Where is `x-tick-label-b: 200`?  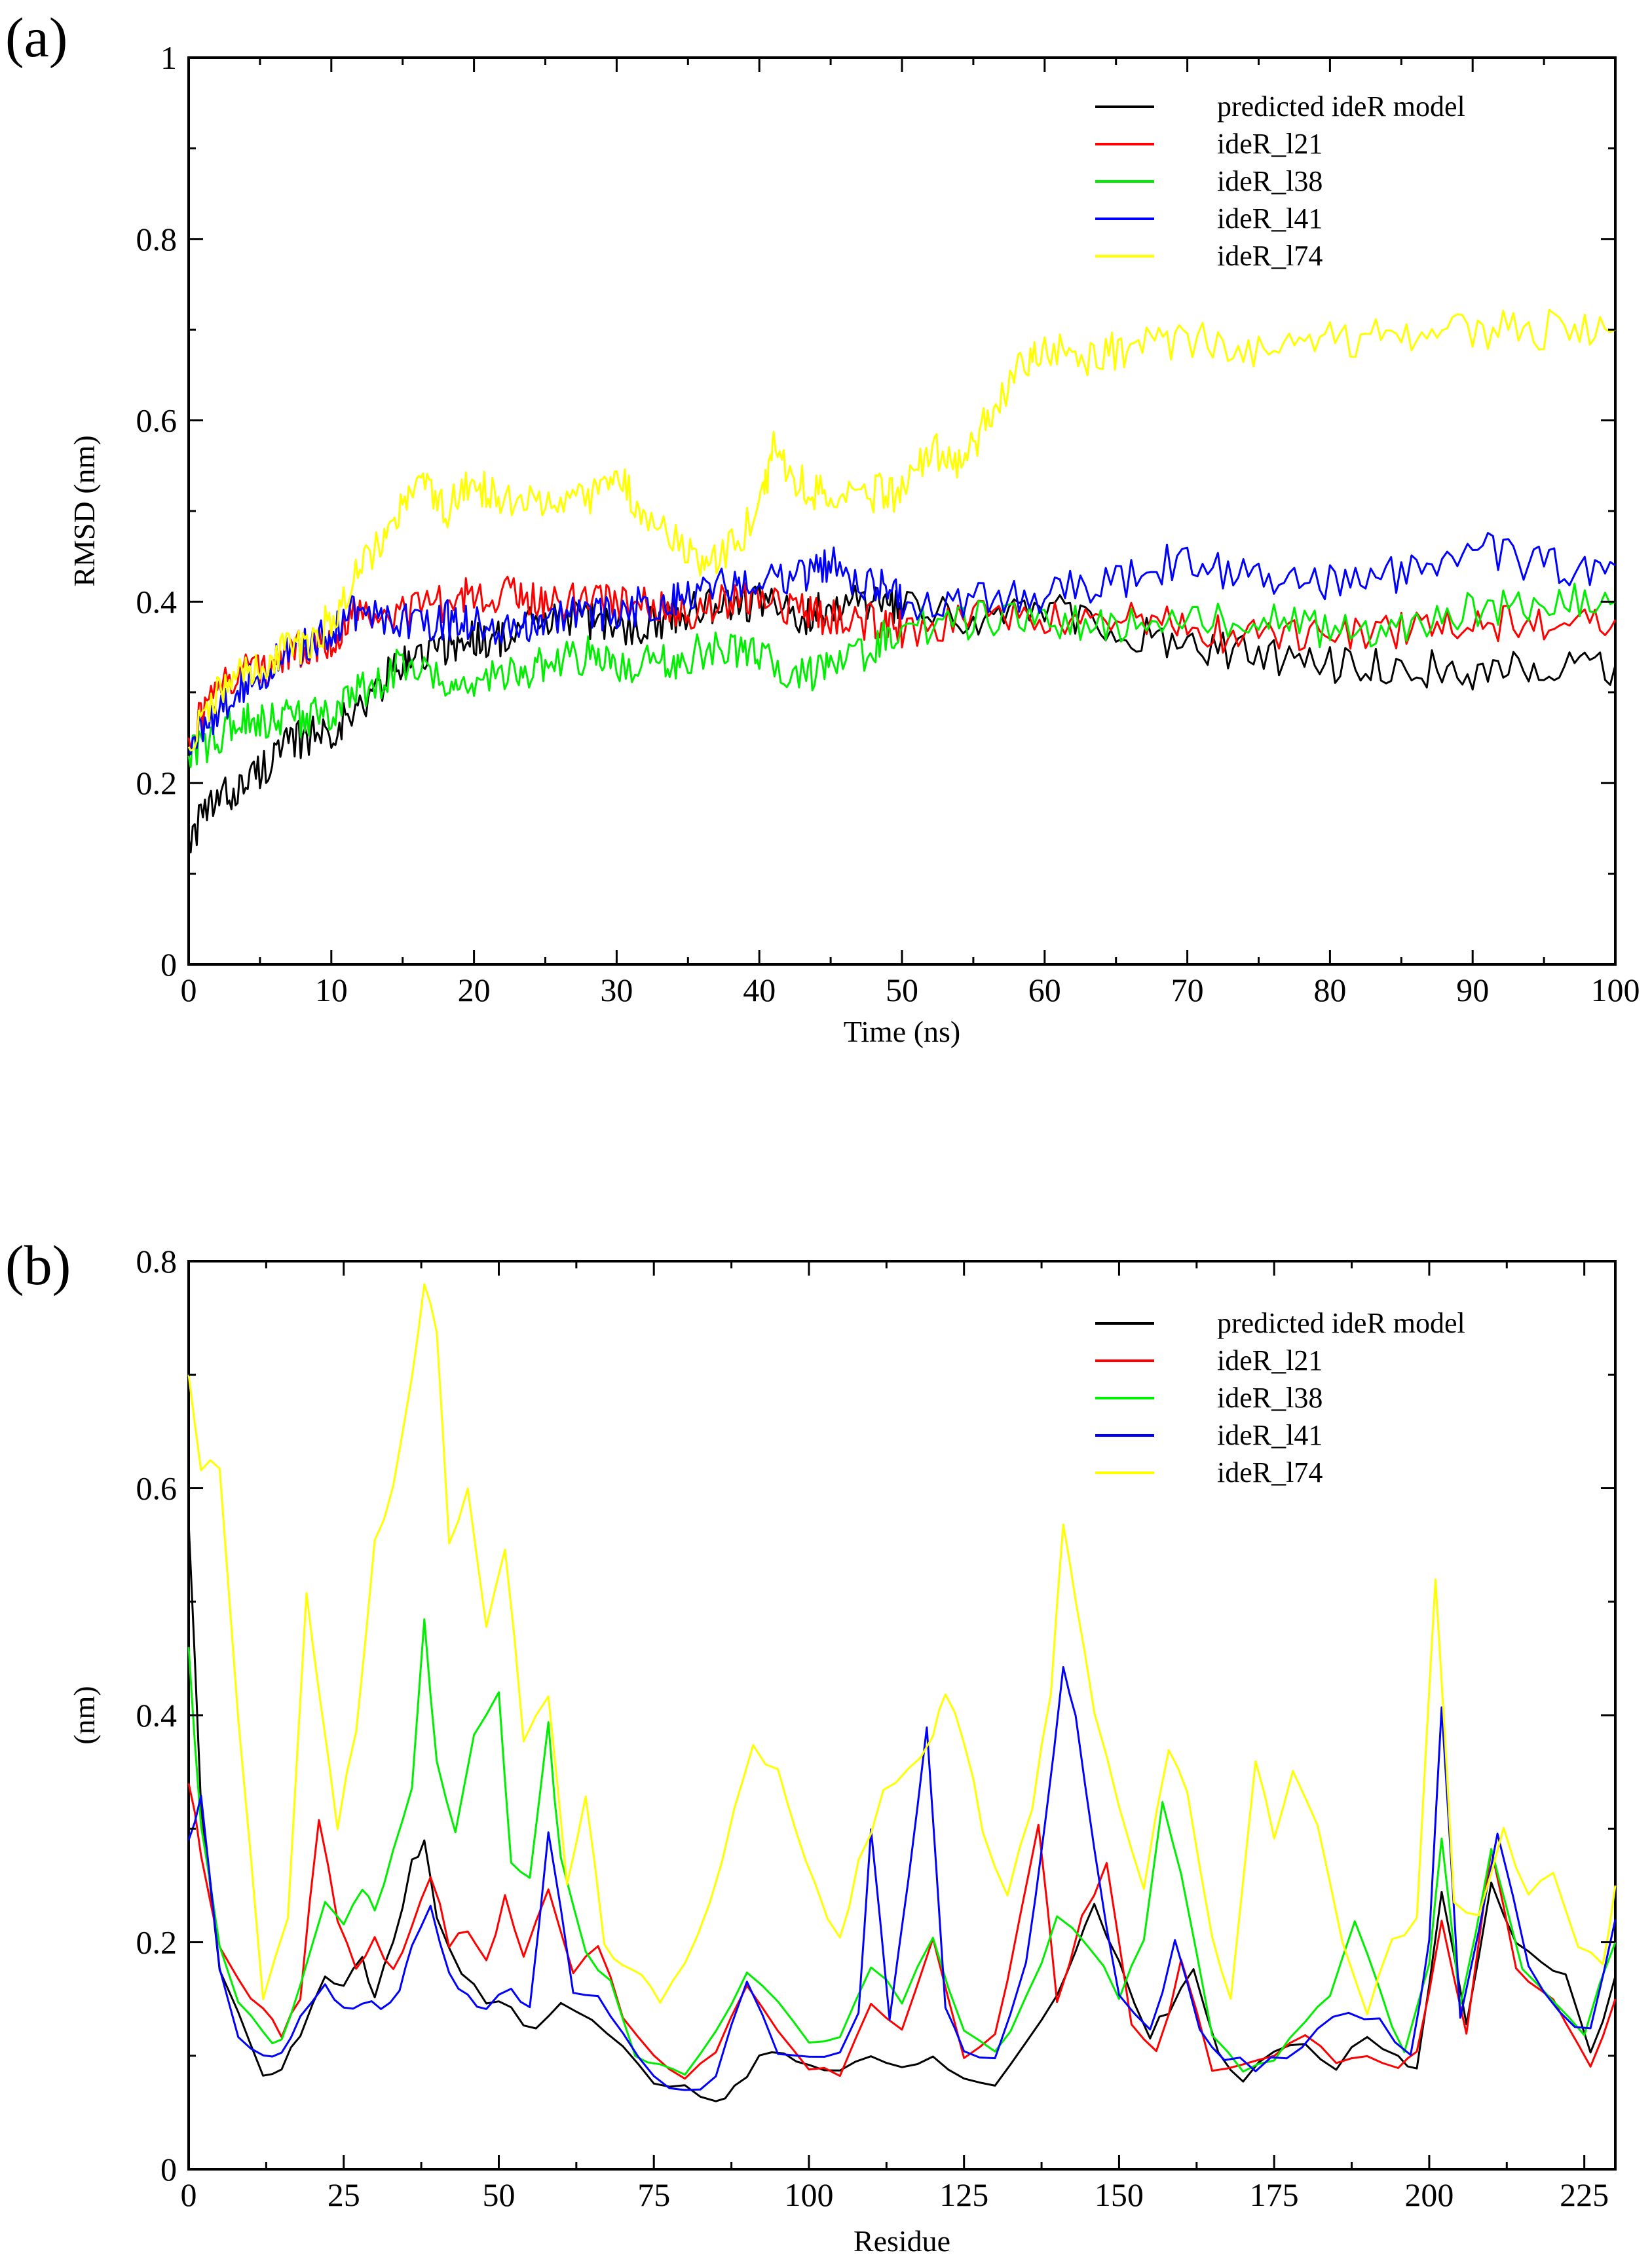 x-tick-label-b: 200 is located at coordinates (1429, 2194).